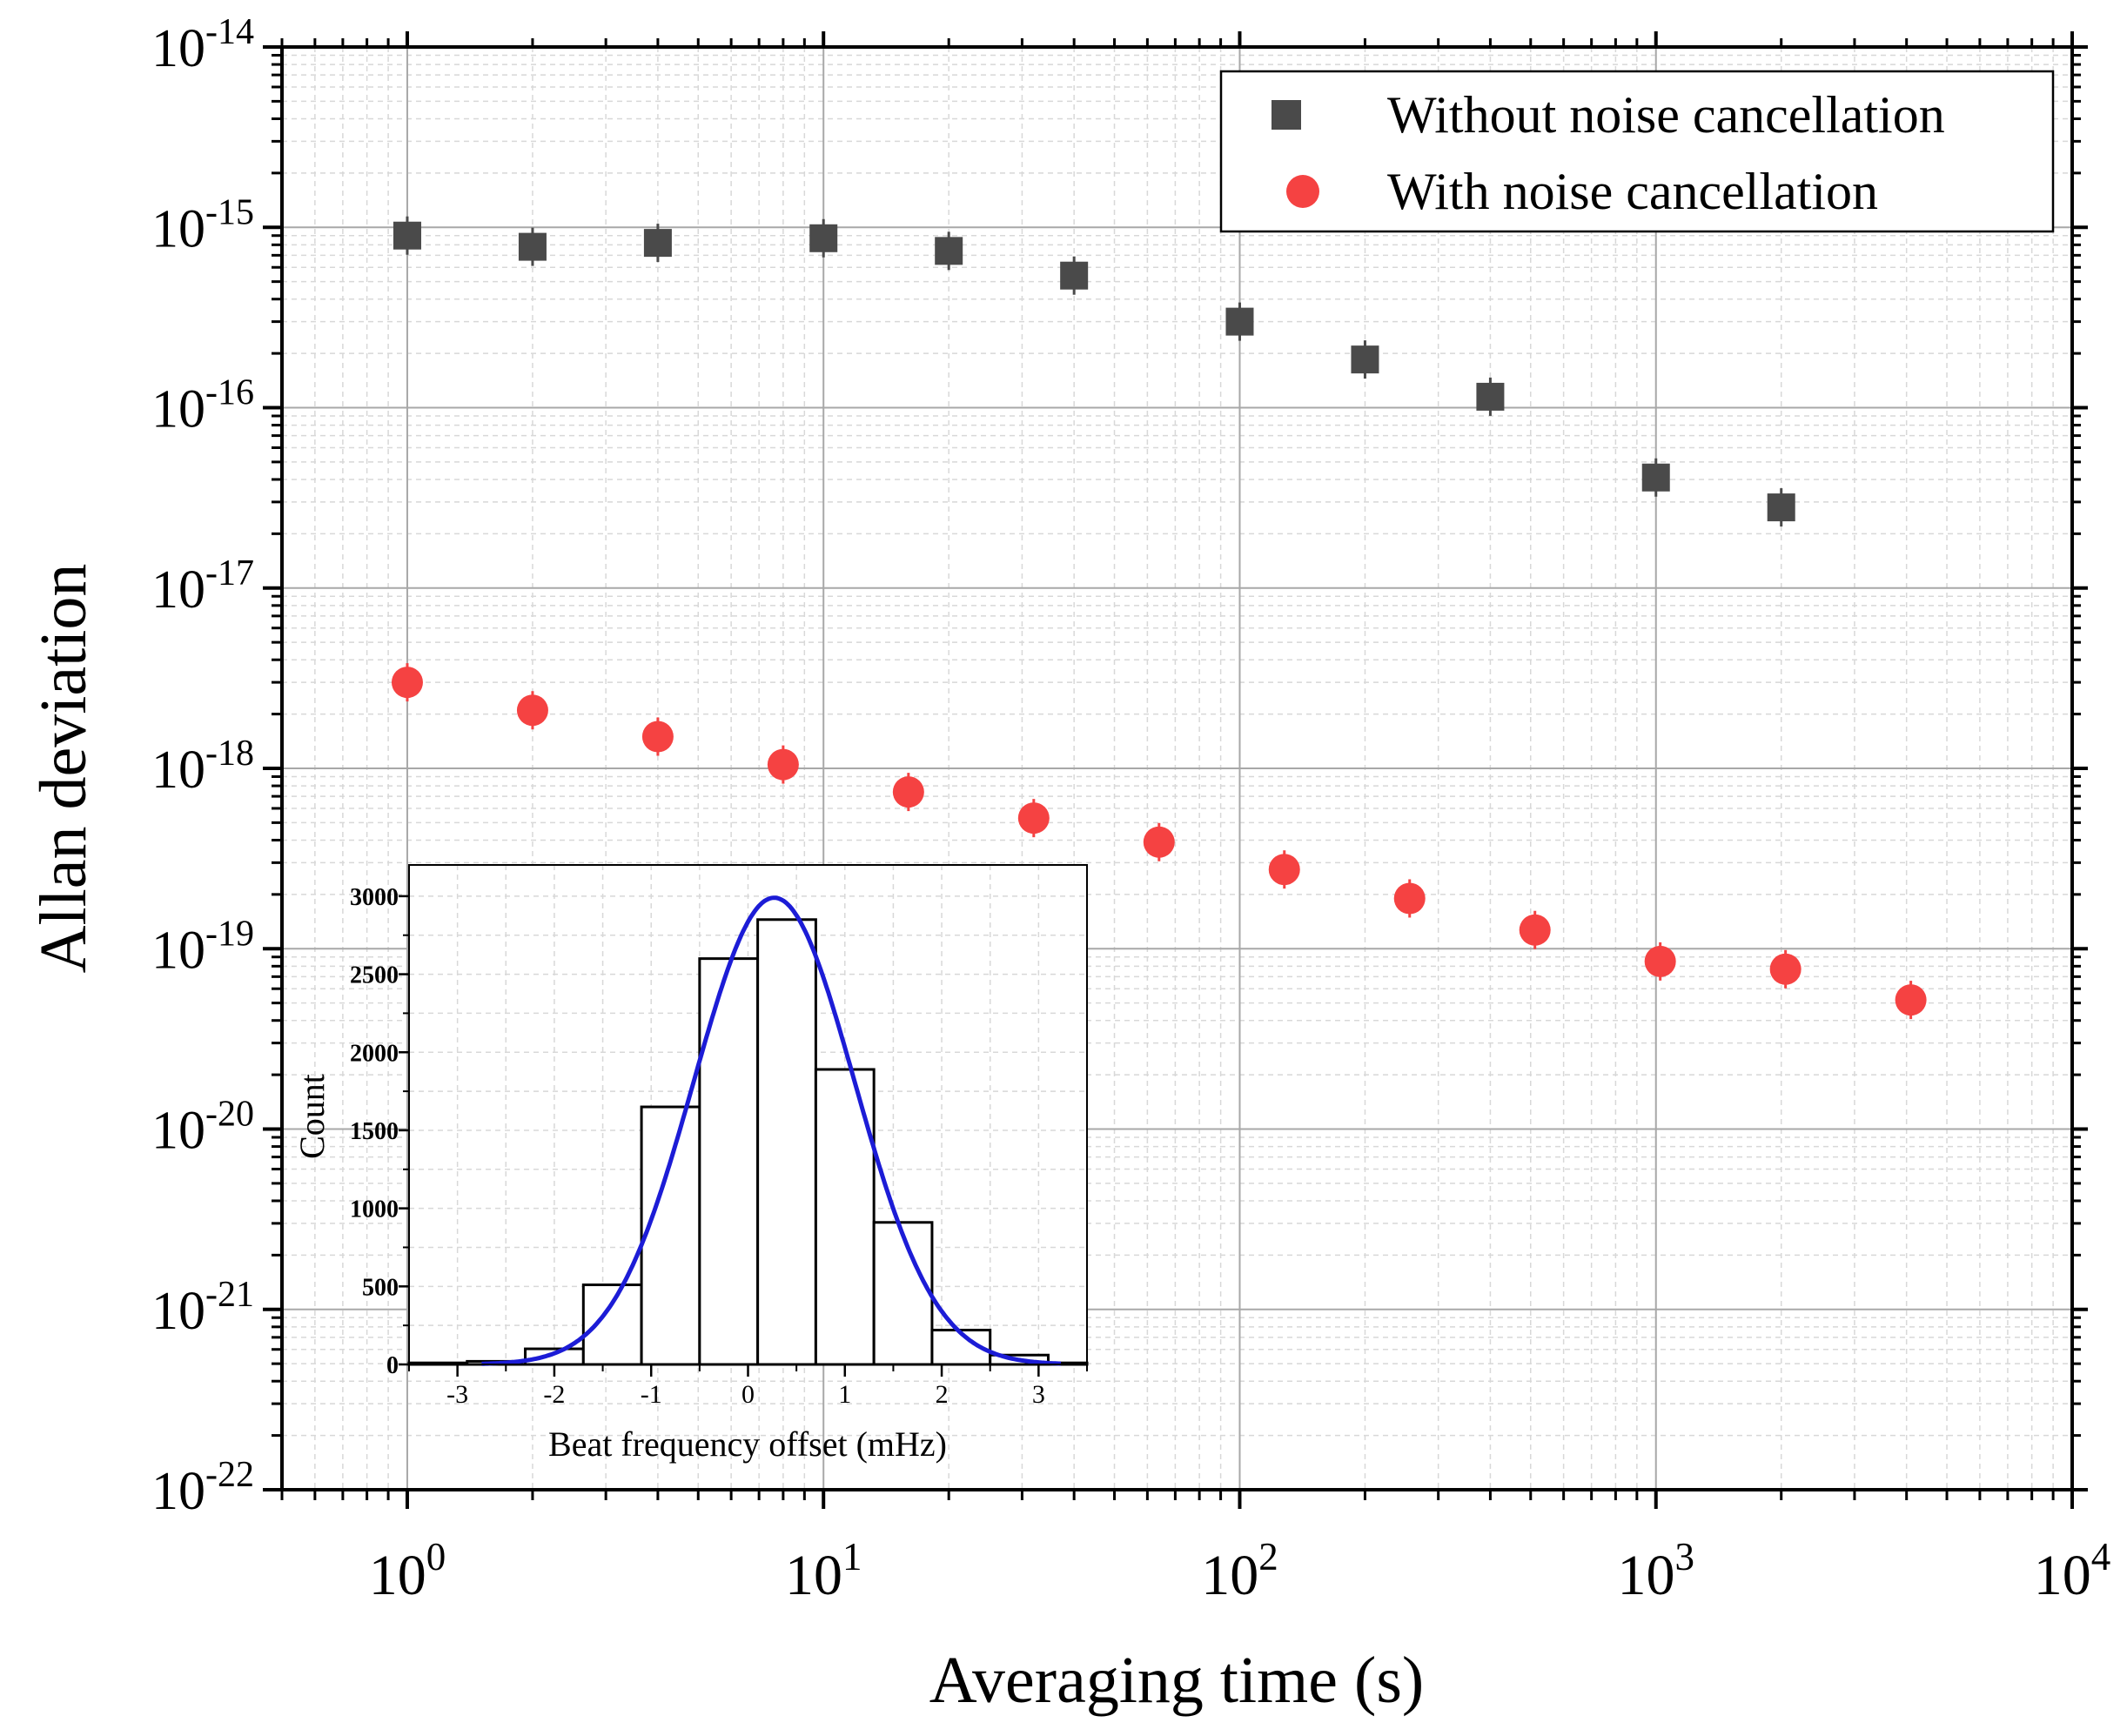 The height and width of the screenshot is (1736, 2127). I want to click on x-tick-label-exp: 3, so click(1684, 1556).